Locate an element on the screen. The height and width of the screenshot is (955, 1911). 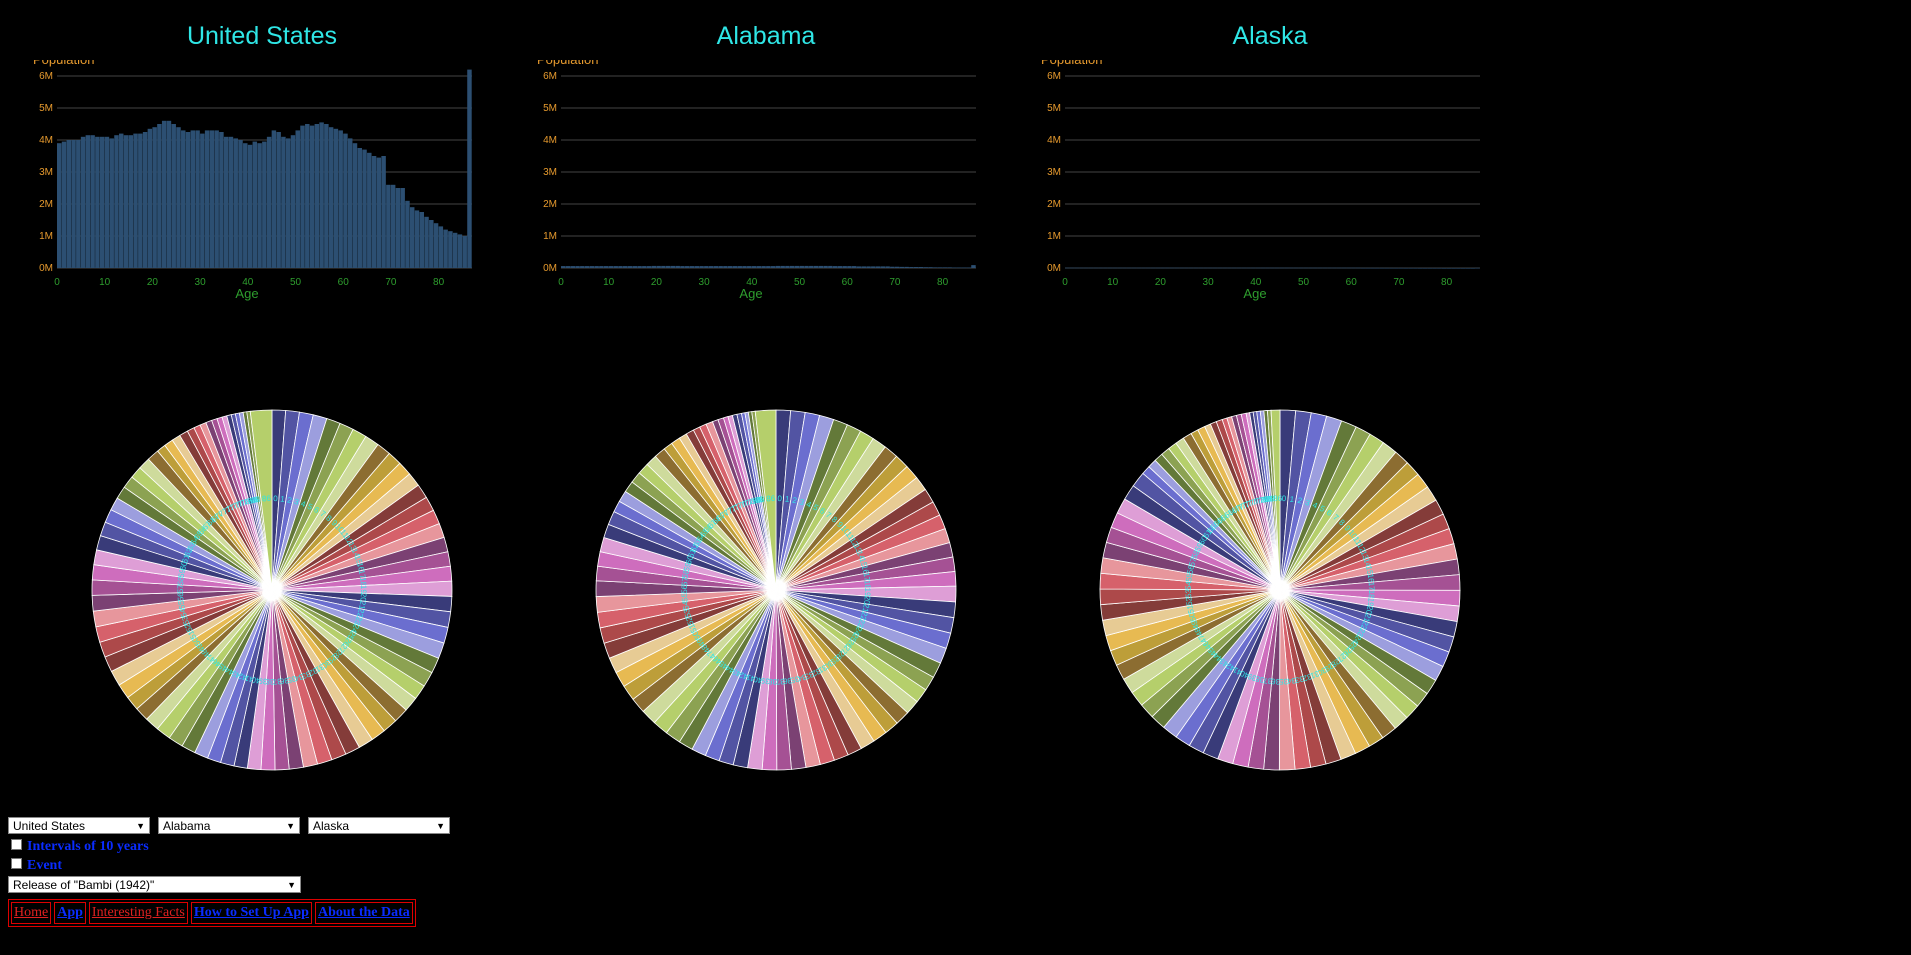
y-tick-label: 2M is located at coordinates (1054, 204).